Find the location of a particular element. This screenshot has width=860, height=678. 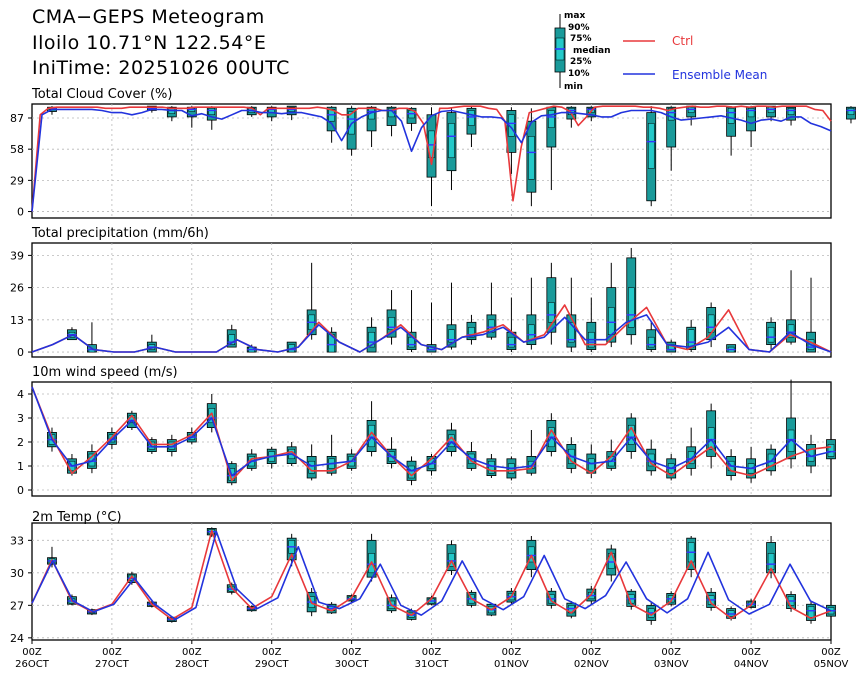

y-tick-label: 87 is located at coordinates (17, 118).